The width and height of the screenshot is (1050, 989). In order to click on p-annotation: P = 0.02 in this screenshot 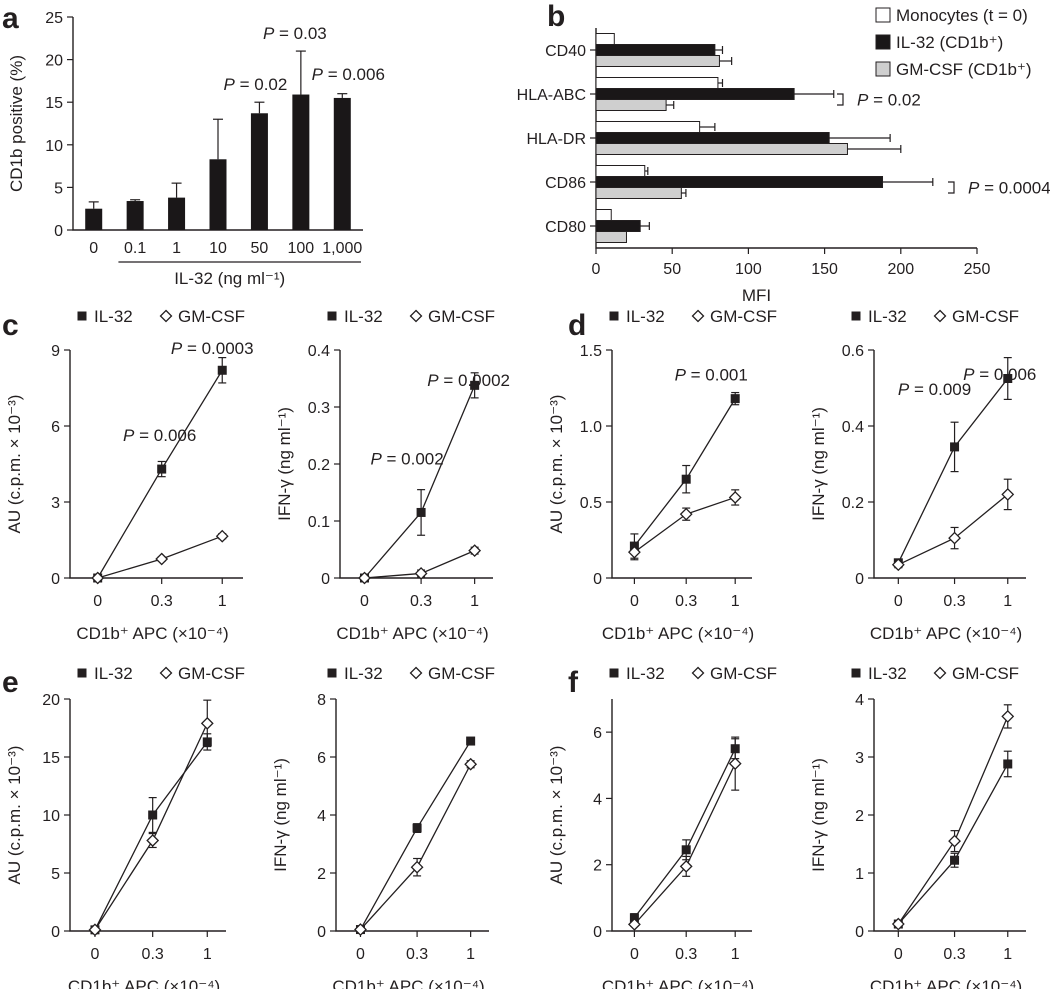, I will do `click(256, 84)`.